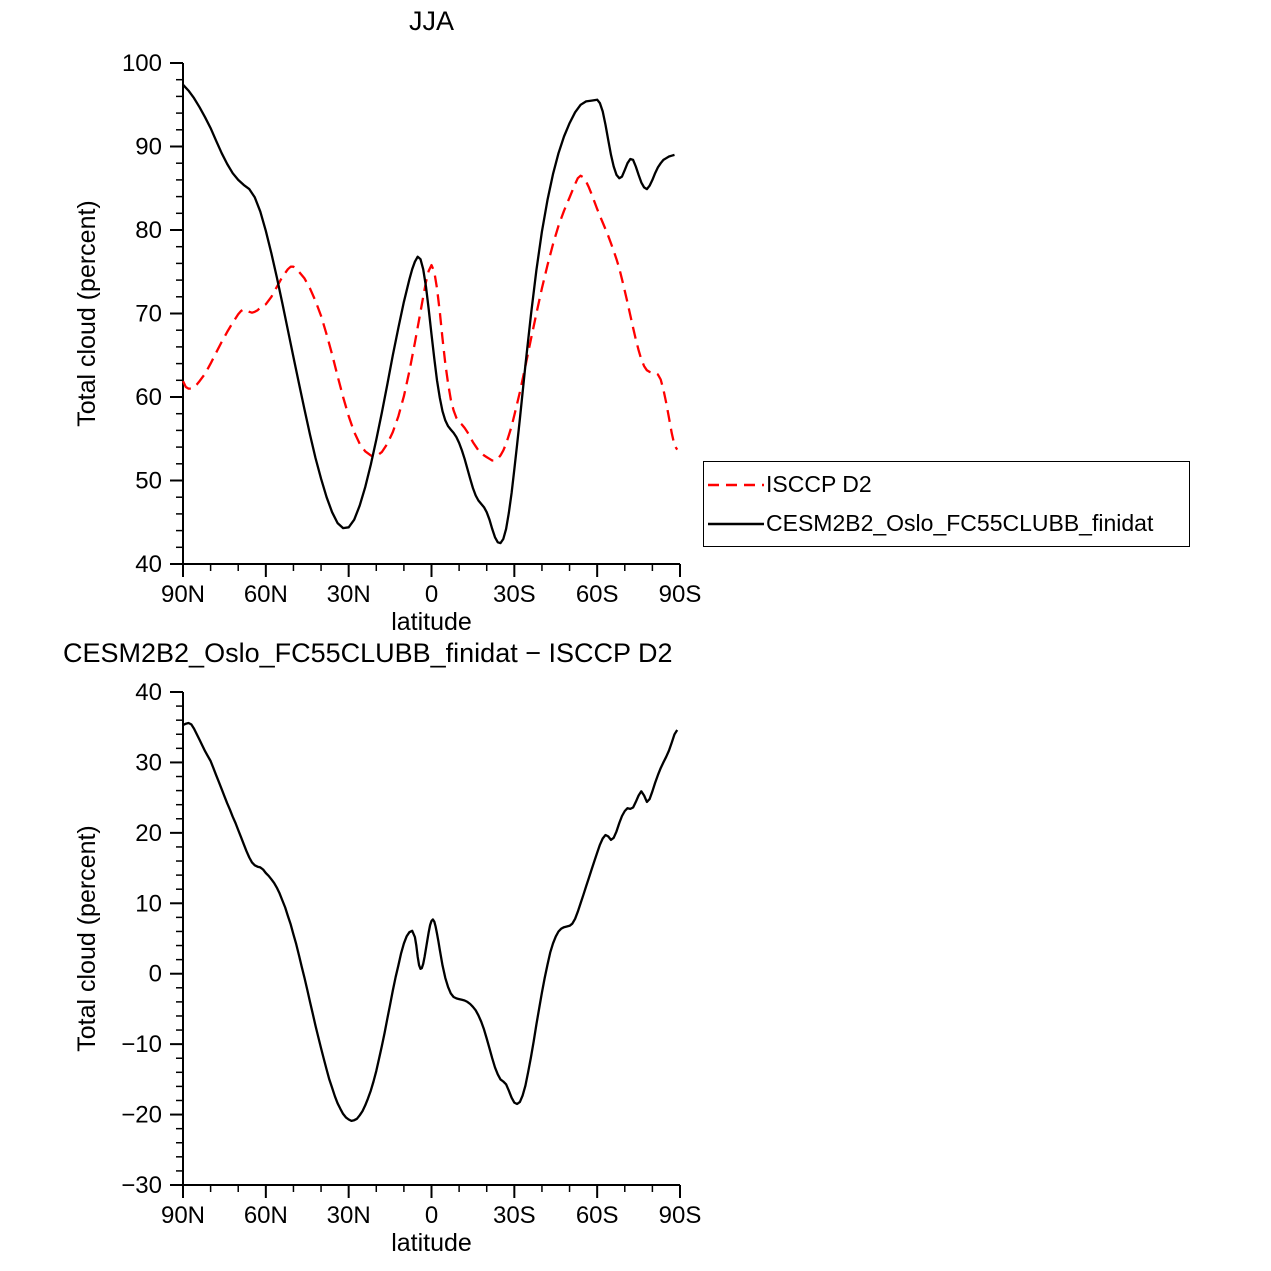 This screenshot has height=1271, width=1271. Describe the element at coordinates (960, 523) in the screenshot. I see `legend-label-cesm: CESM2B2_Oslo_FC55CLUBB_finidat` at that location.